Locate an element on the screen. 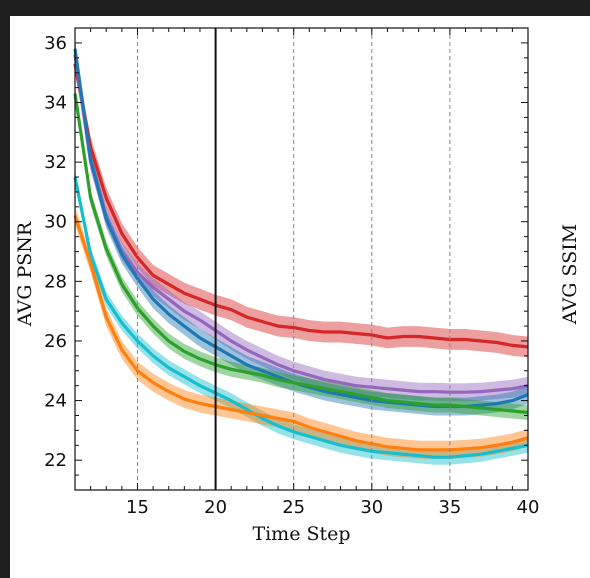  y-tick-label: 32 is located at coordinates (55, 162).